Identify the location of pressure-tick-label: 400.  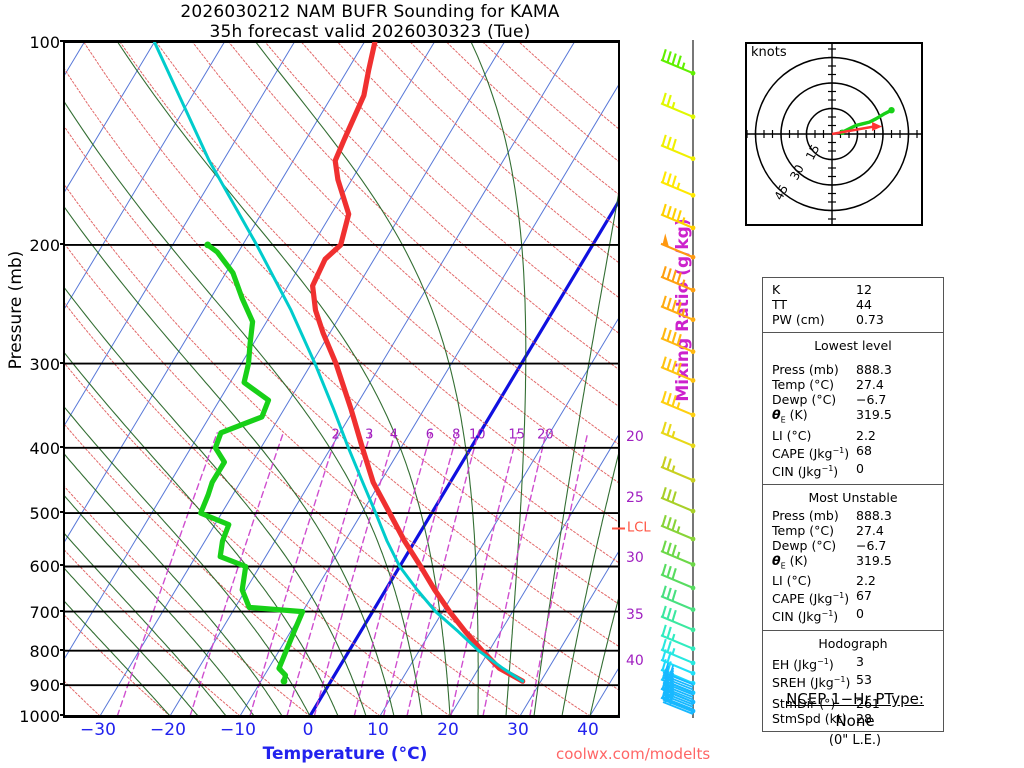
(44, 448).